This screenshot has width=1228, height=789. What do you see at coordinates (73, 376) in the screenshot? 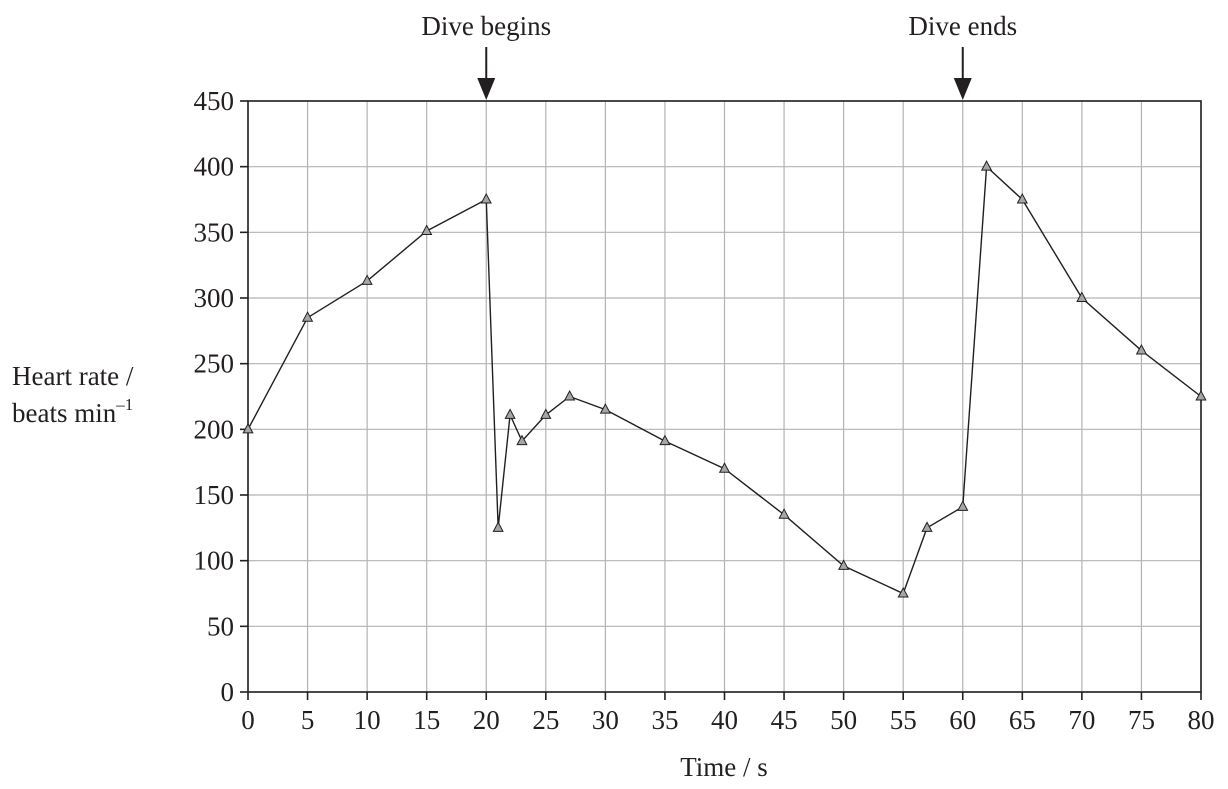
I see `y-axis-label-line1: Heart rate /` at bounding box center [73, 376].